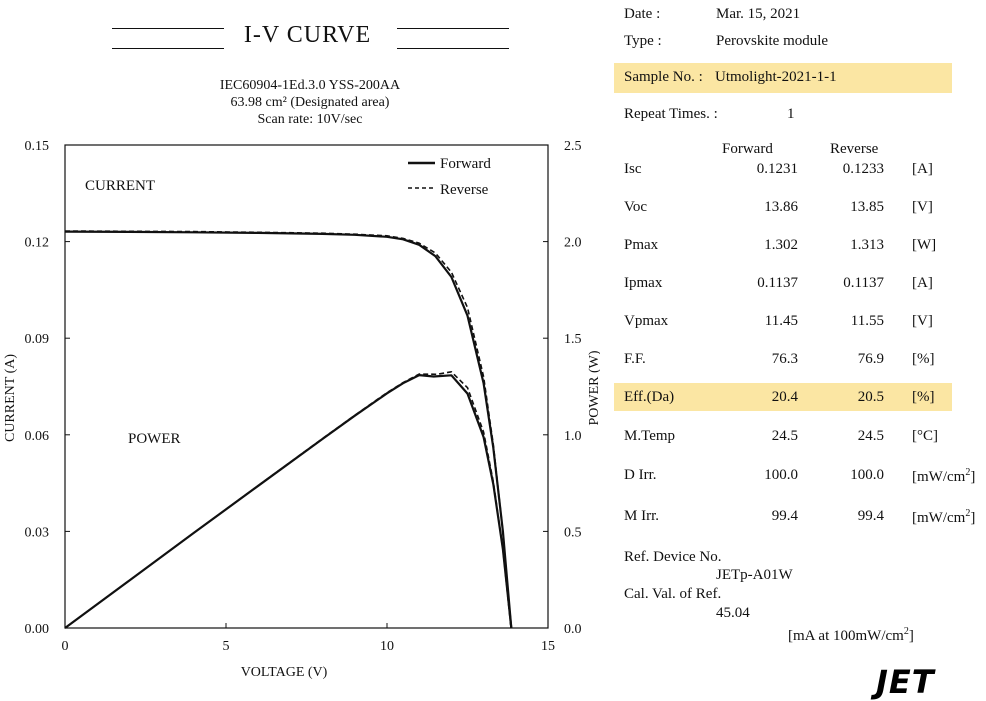 The image size is (986, 701). I want to click on param-unit-close: ], so click(973, 477).